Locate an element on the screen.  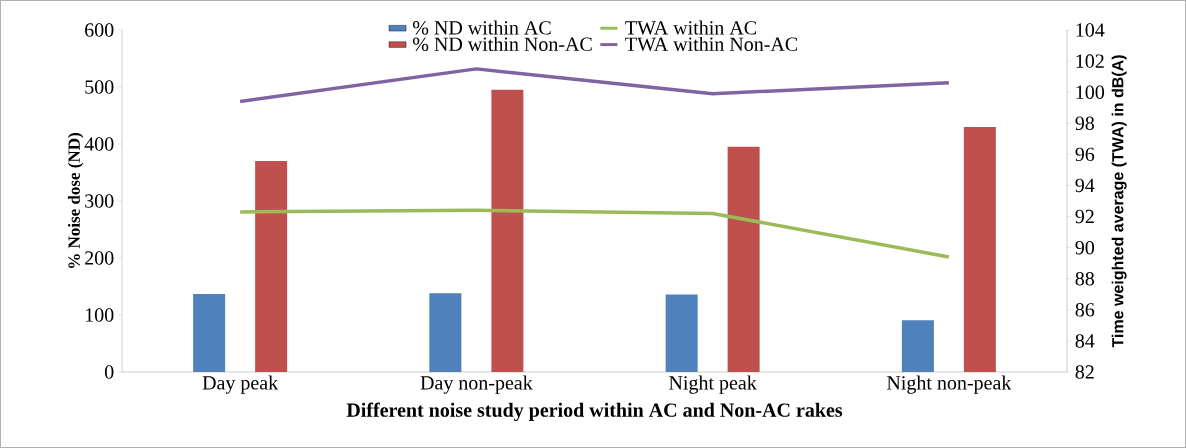
y2-tick-label: 100 is located at coordinates (1090, 92).